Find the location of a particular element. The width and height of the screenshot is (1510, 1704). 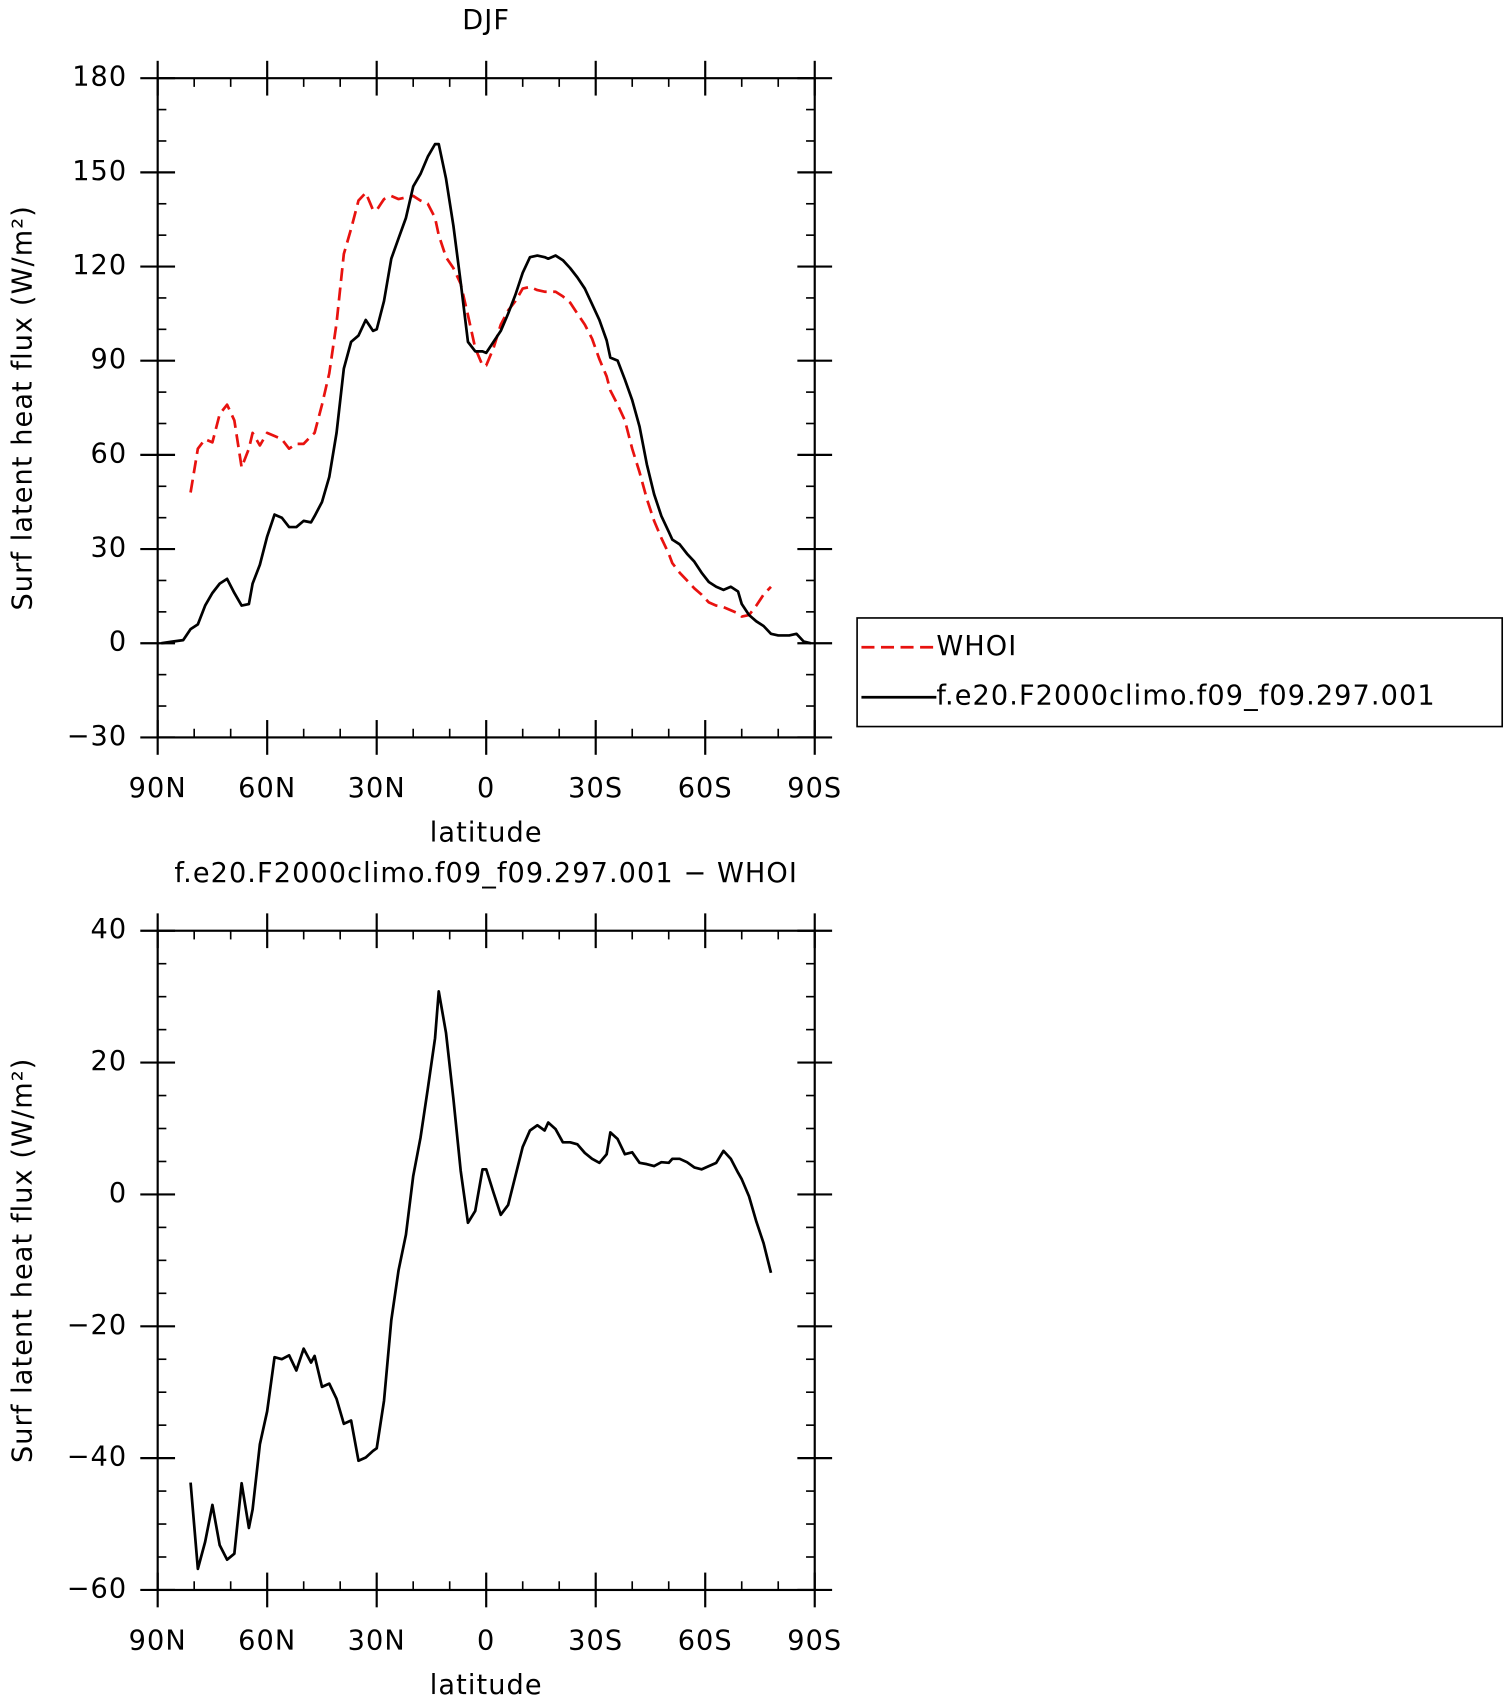

y-tick-label: 60 is located at coordinates (109, 453).